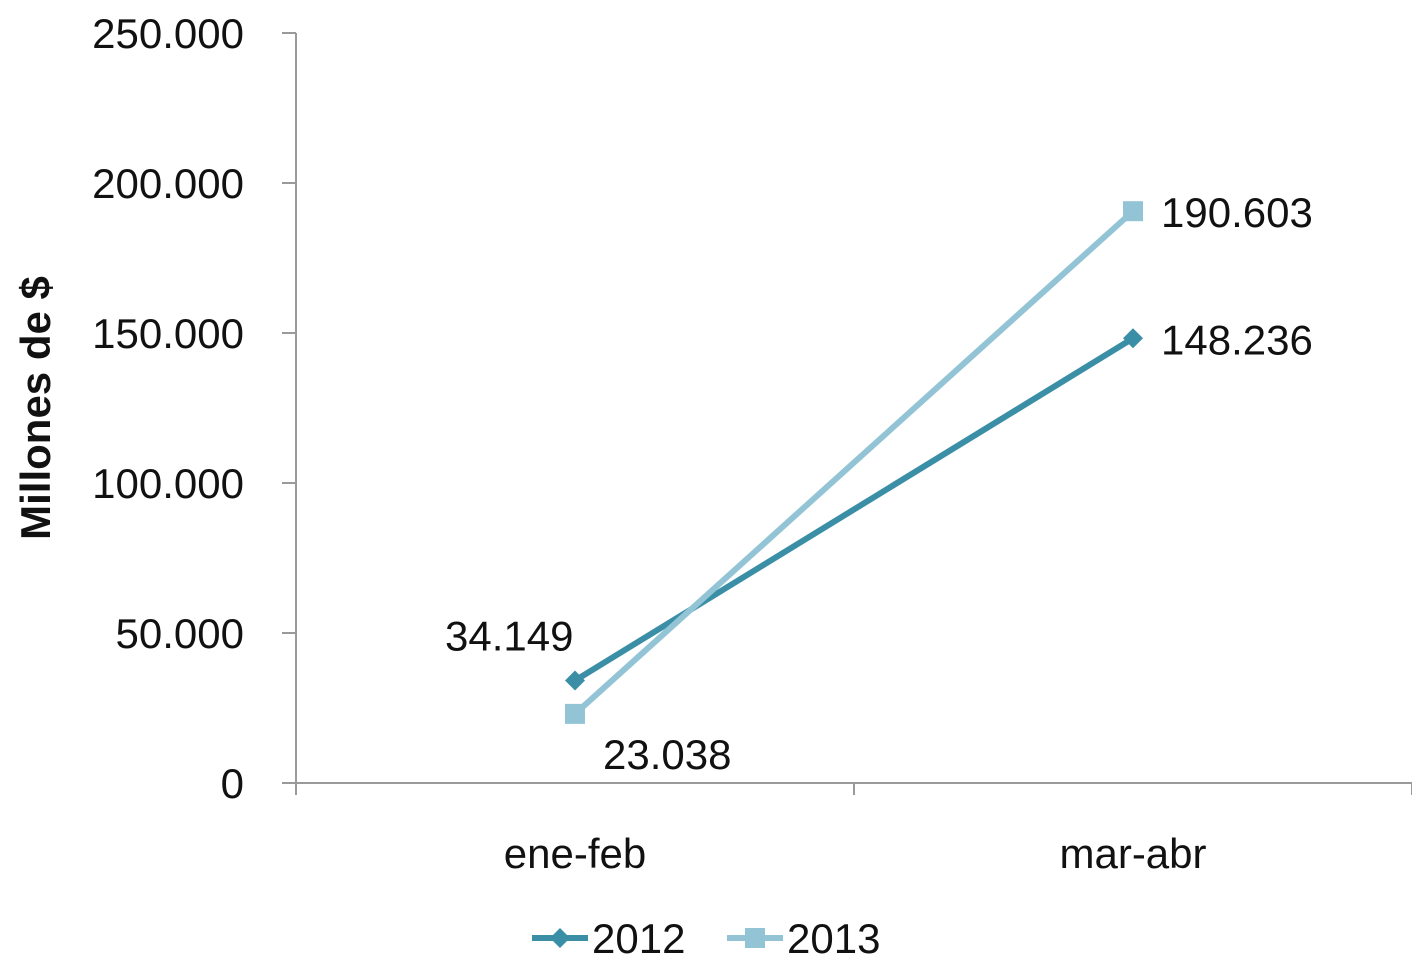 The width and height of the screenshot is (1412, 957). What do you see at coordinates (509, 636) in the screenshot?
I see `data-label-2012-0: 34.149` at bounding box center [509, 636].